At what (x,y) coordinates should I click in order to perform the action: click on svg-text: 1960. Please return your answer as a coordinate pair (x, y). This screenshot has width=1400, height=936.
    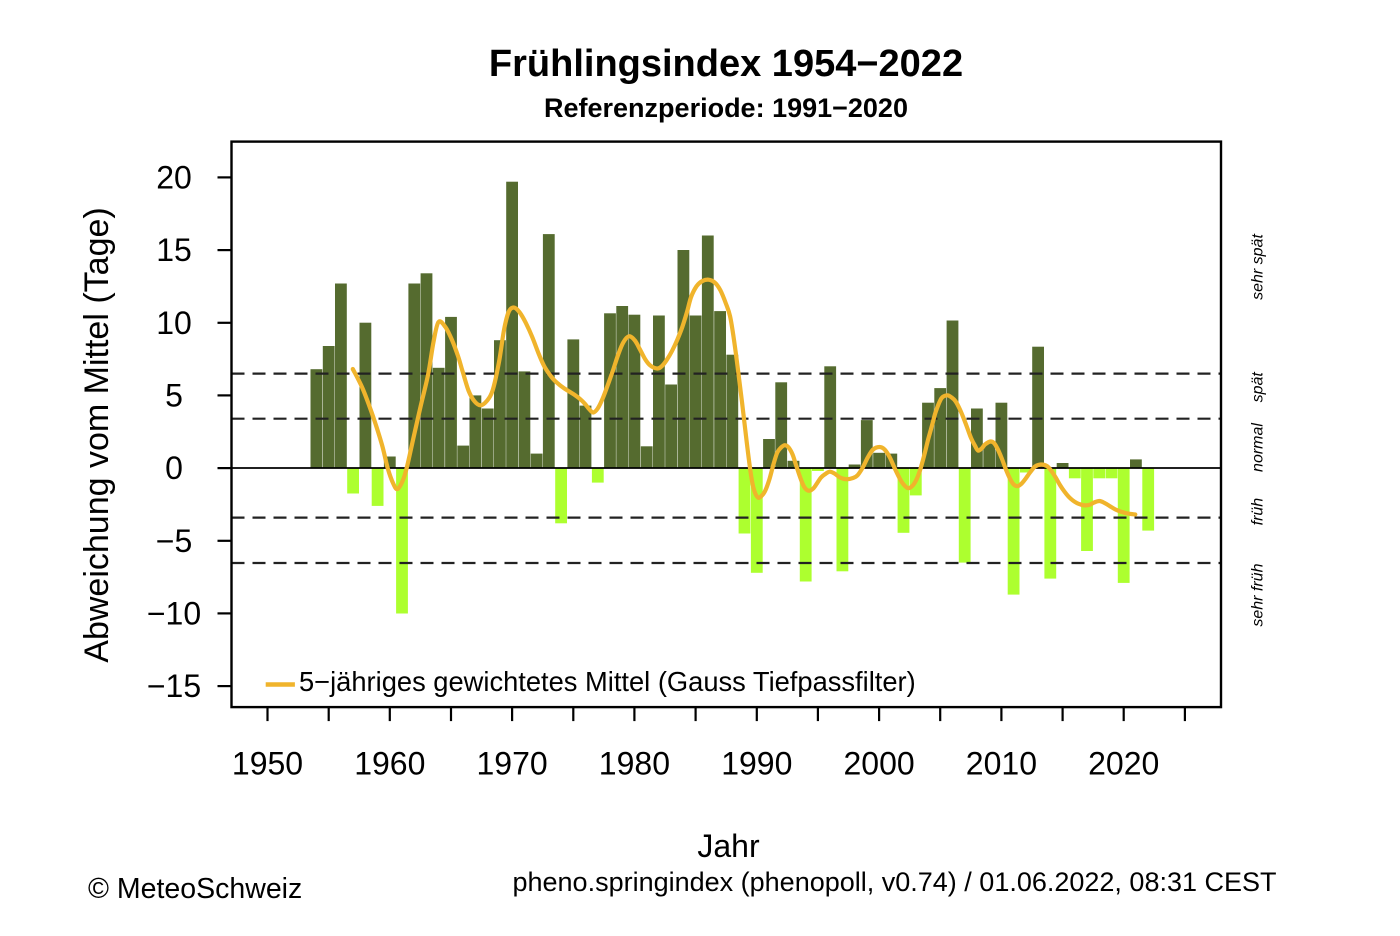
    Looking at the image, I should click on (389, 764).